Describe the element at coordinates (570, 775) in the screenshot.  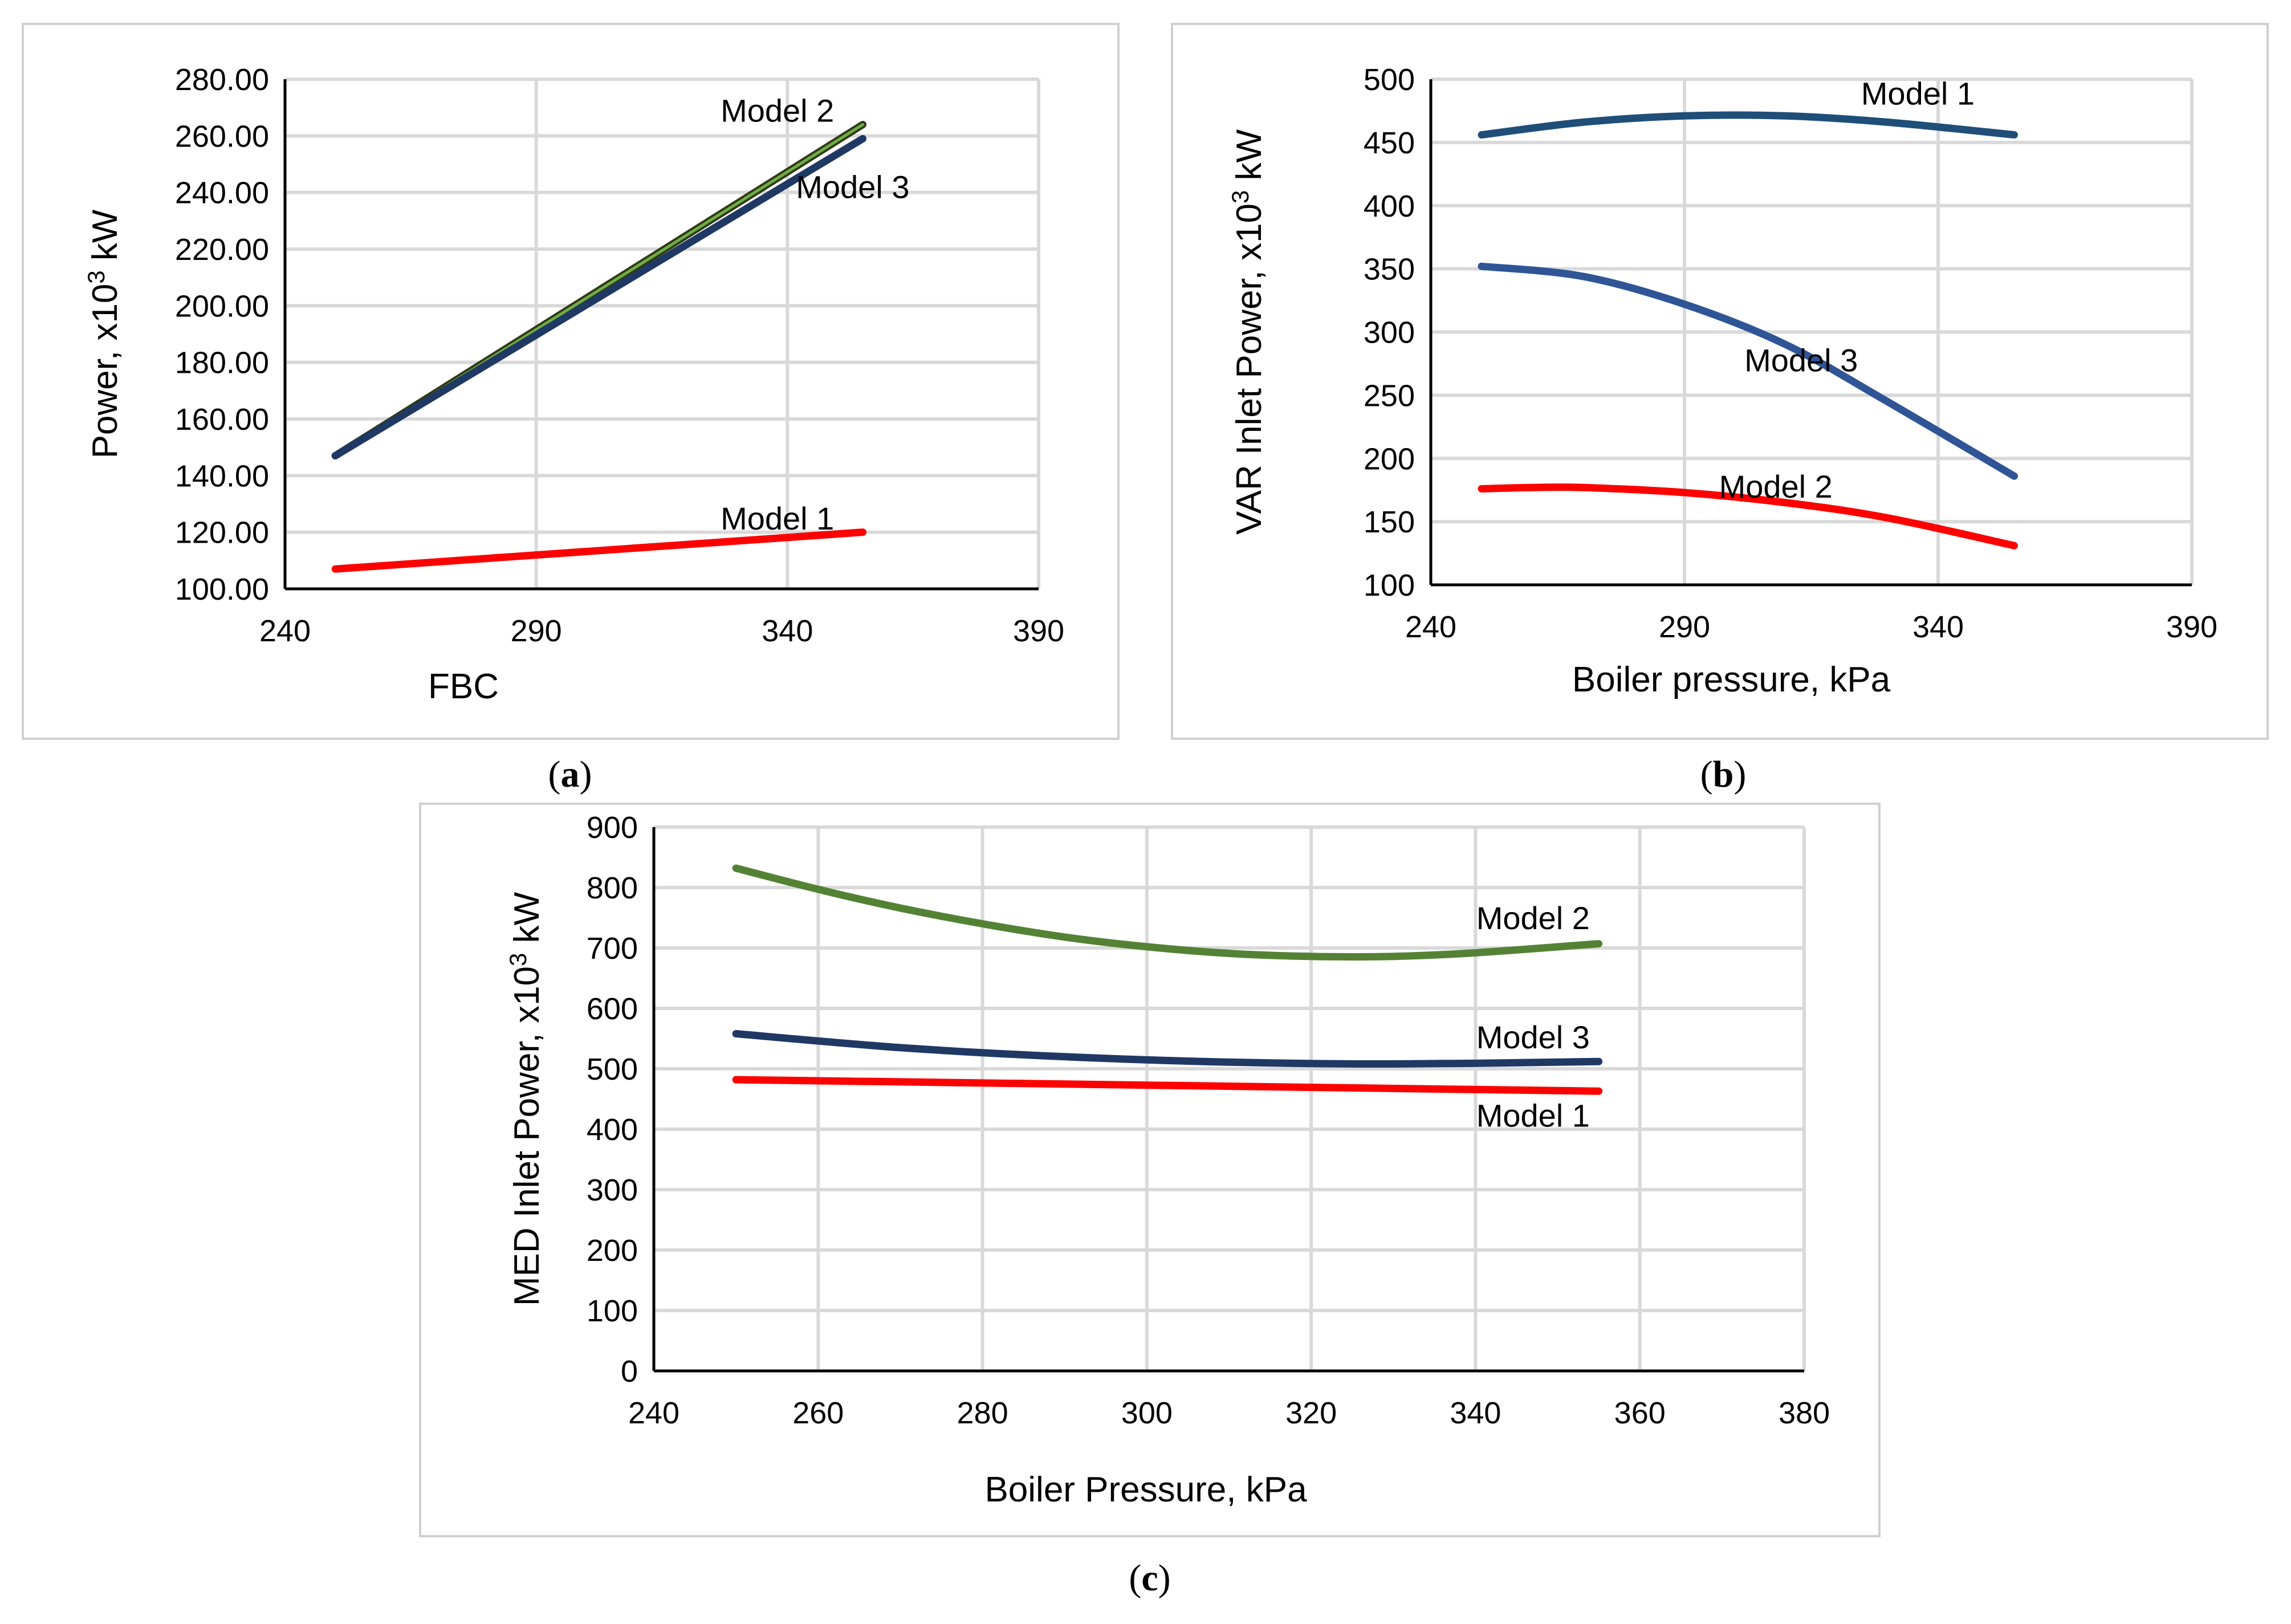
I see `caption-a: (a)` at that location.